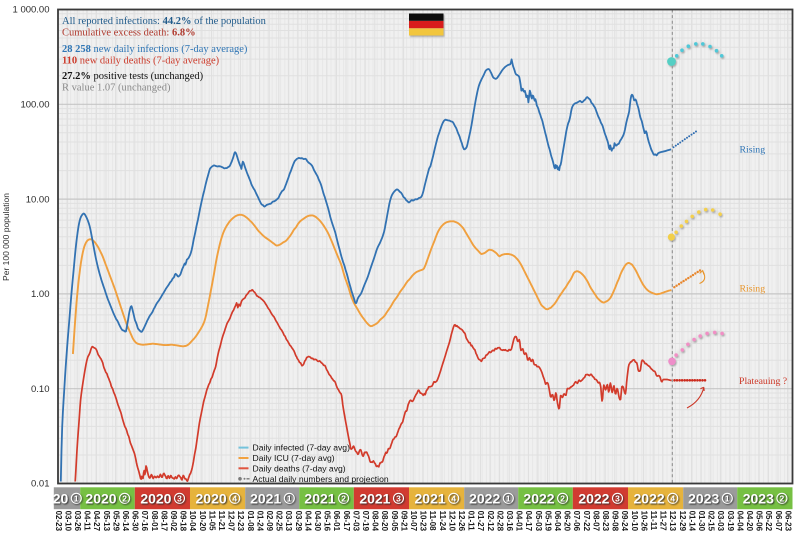 Image resolution: width=800 pixels, height=538 pixels. Describe the element at coordinates (40, 294) in the screenshot. I see `svg-text: 1.00` at that location.